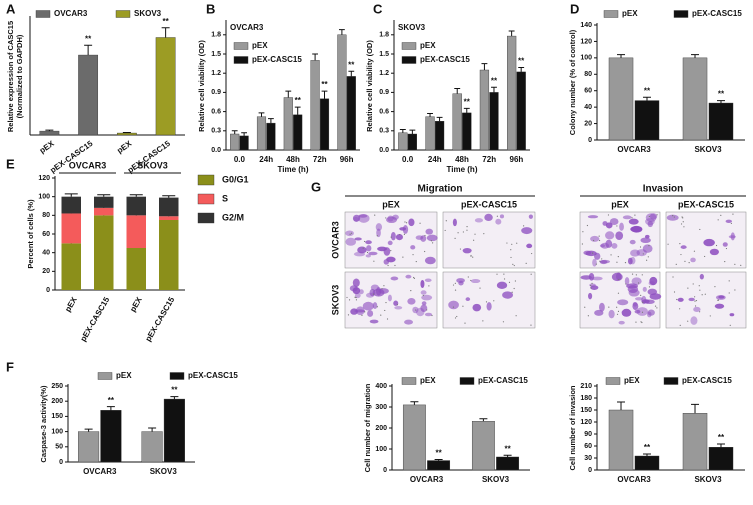 This screenshot has width=753, height=505. I want to click on legend-label: SKOV3, so click(148, 13).